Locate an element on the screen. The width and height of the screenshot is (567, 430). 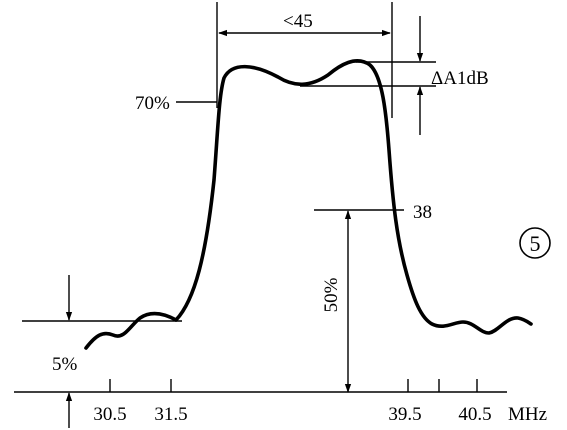
level-50-label: 50% is located at coordinates (331, 294).